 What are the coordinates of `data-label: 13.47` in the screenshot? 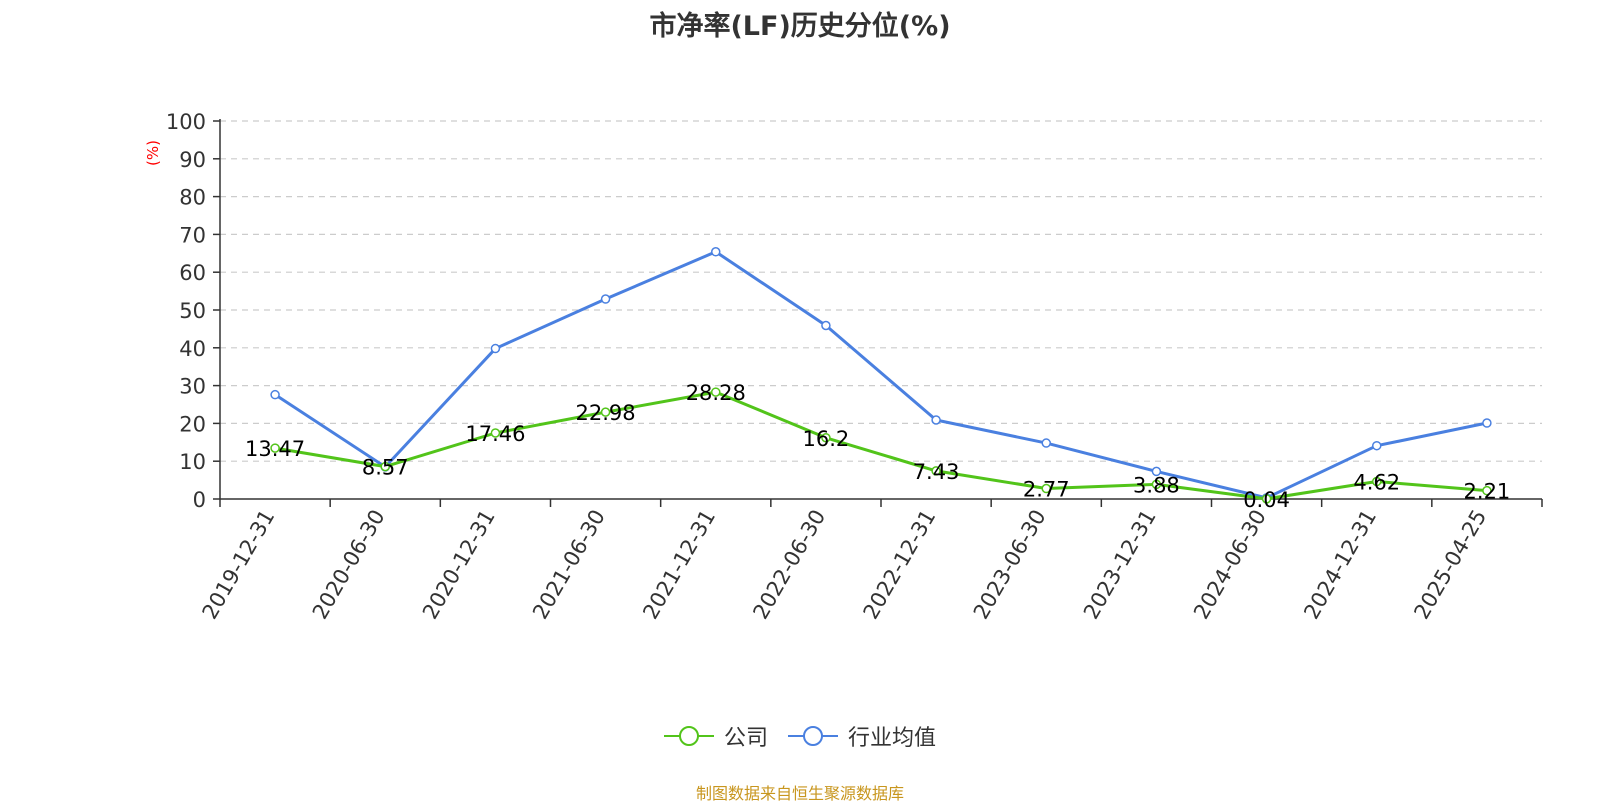 It's located at (275, 449).